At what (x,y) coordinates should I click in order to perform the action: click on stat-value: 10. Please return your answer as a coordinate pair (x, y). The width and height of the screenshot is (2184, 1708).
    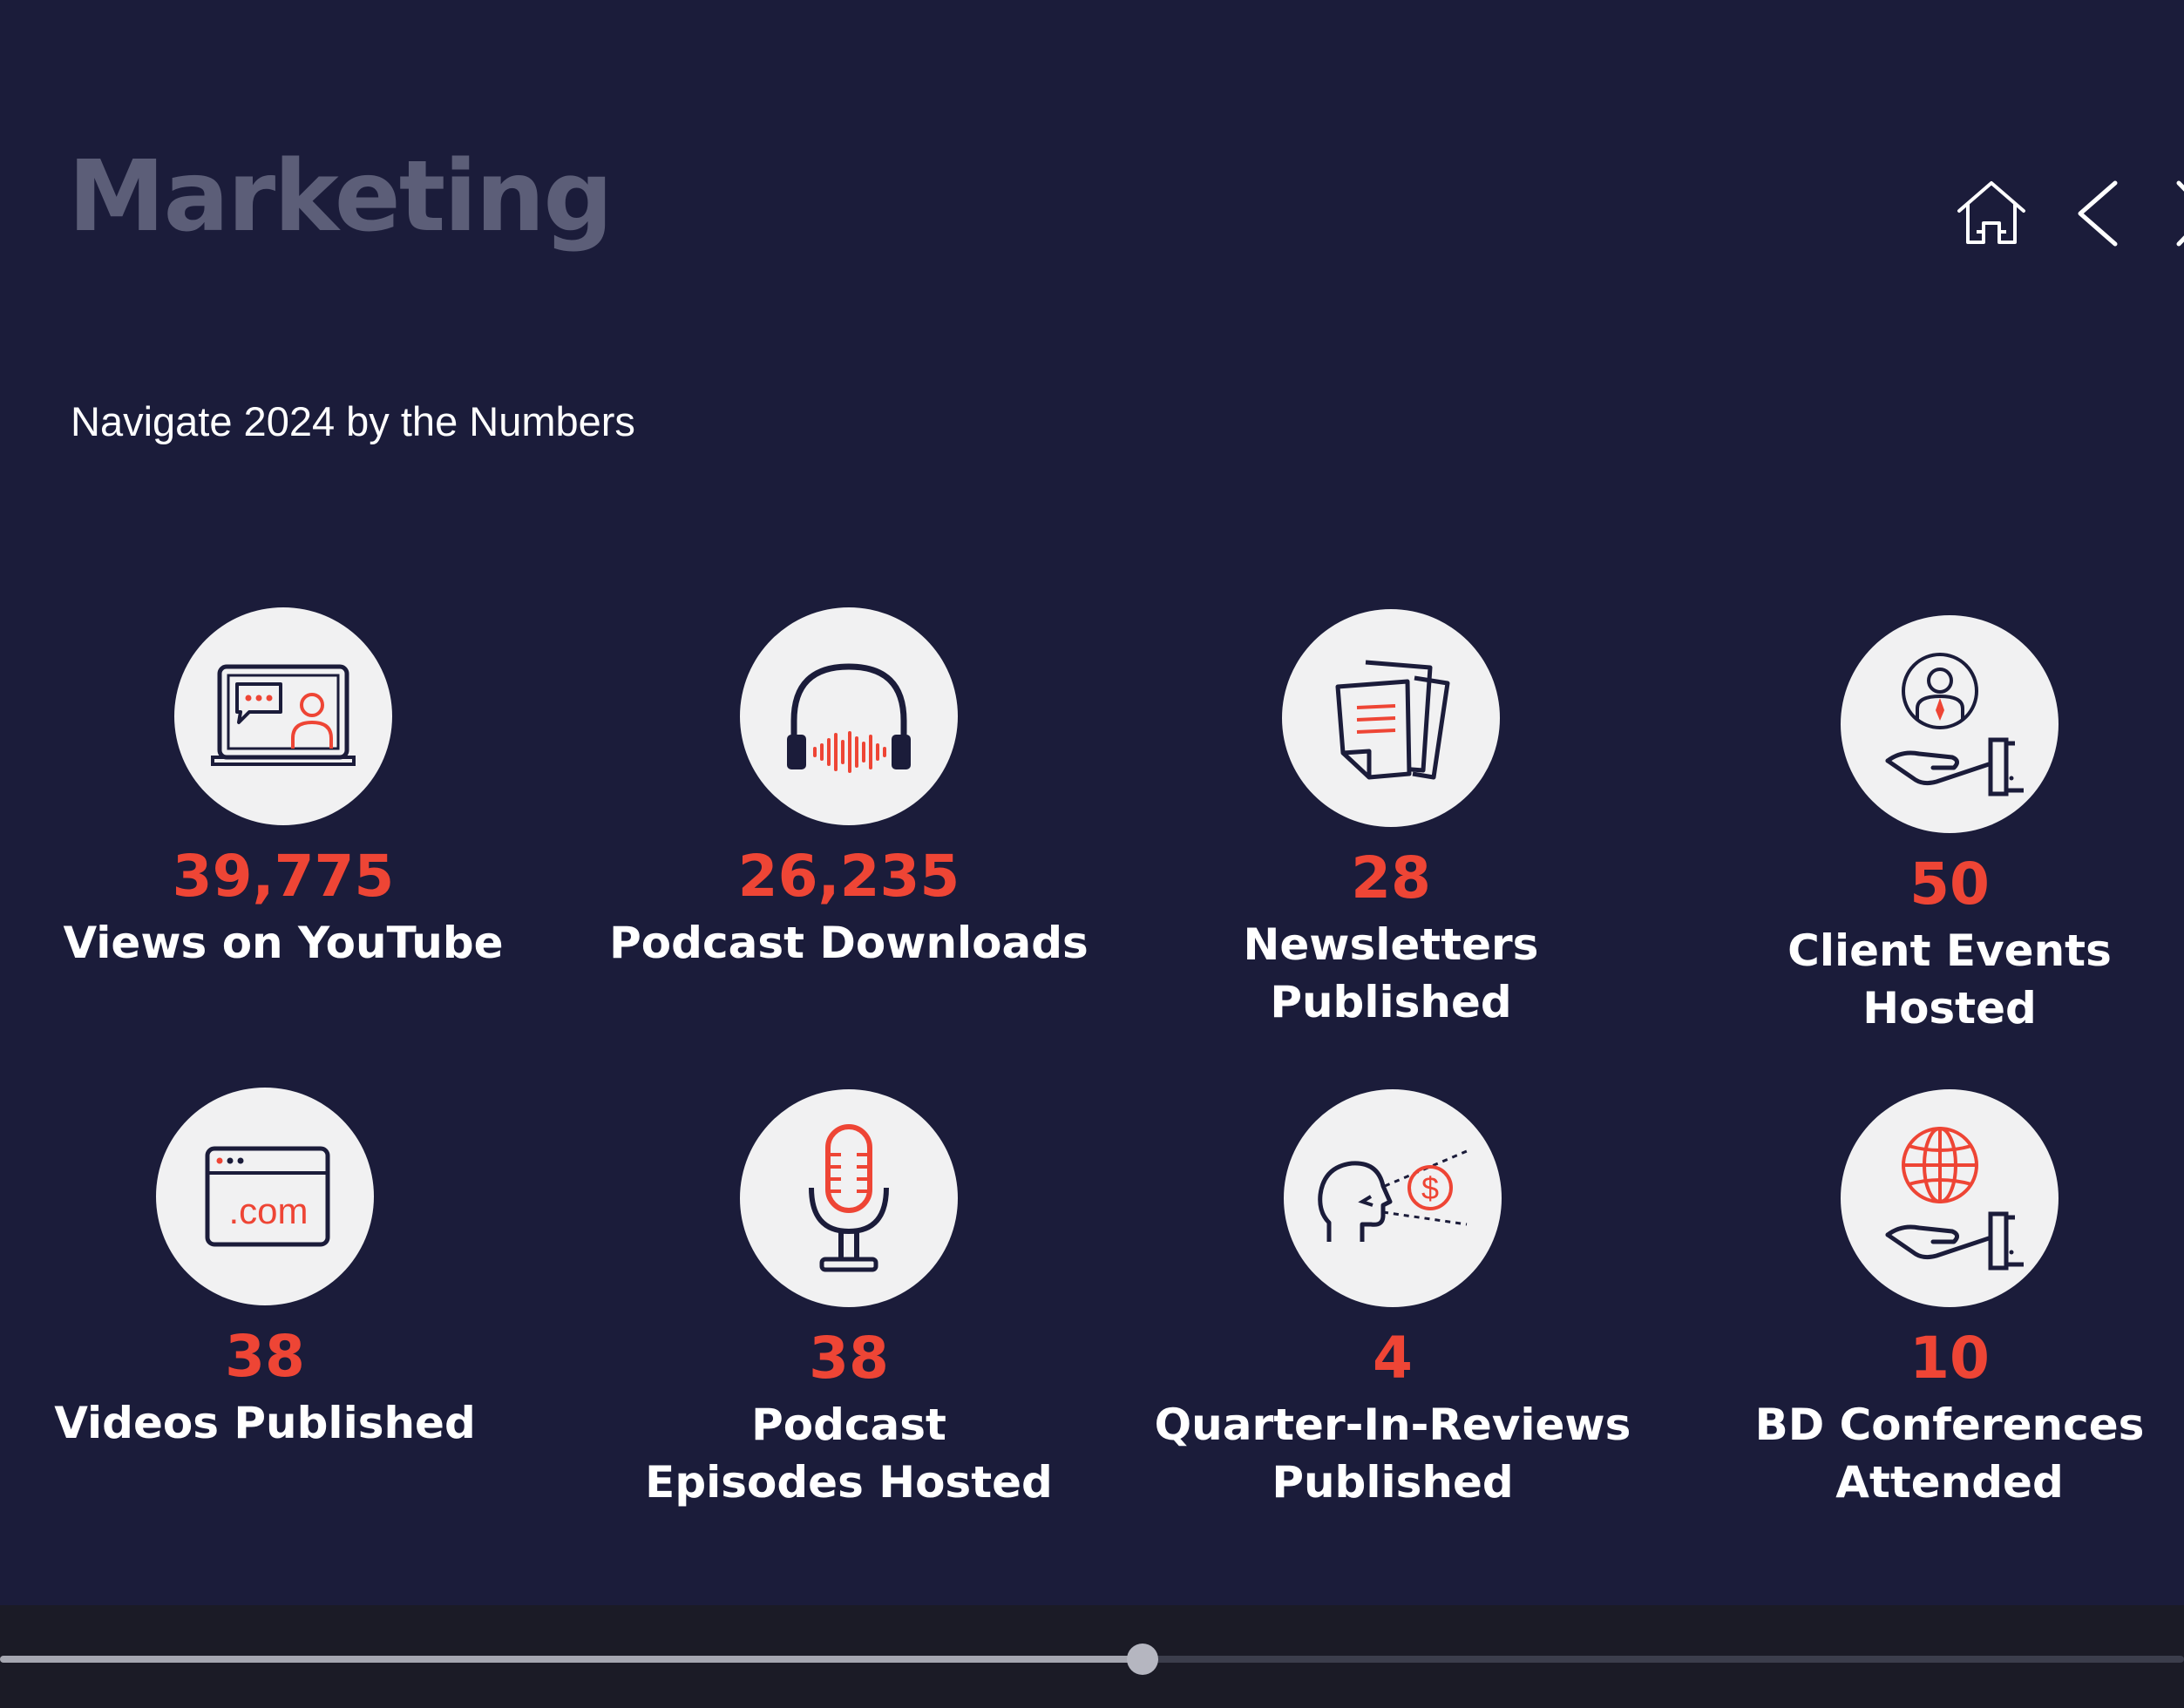
    Looking at the image, I should click on (1949, 1358).